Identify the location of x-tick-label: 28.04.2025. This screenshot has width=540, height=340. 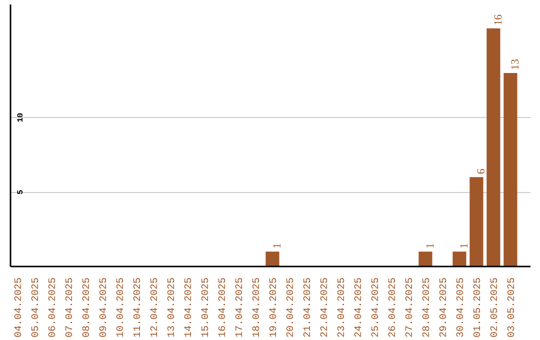
(427, 307).